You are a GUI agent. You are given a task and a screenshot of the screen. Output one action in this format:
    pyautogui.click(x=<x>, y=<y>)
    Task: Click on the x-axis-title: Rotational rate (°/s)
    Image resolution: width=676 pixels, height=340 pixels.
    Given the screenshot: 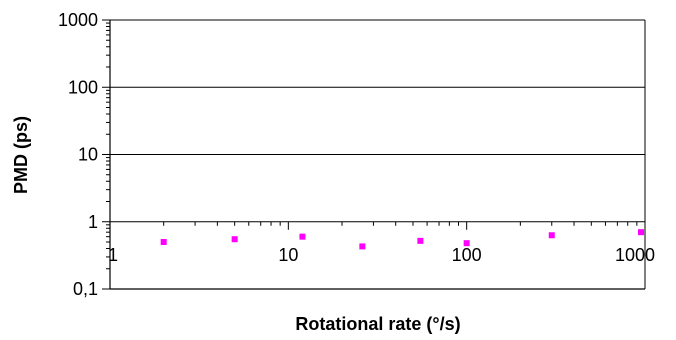 What is the action you would take?
    pyautogui.click(x=377, y=324)
    